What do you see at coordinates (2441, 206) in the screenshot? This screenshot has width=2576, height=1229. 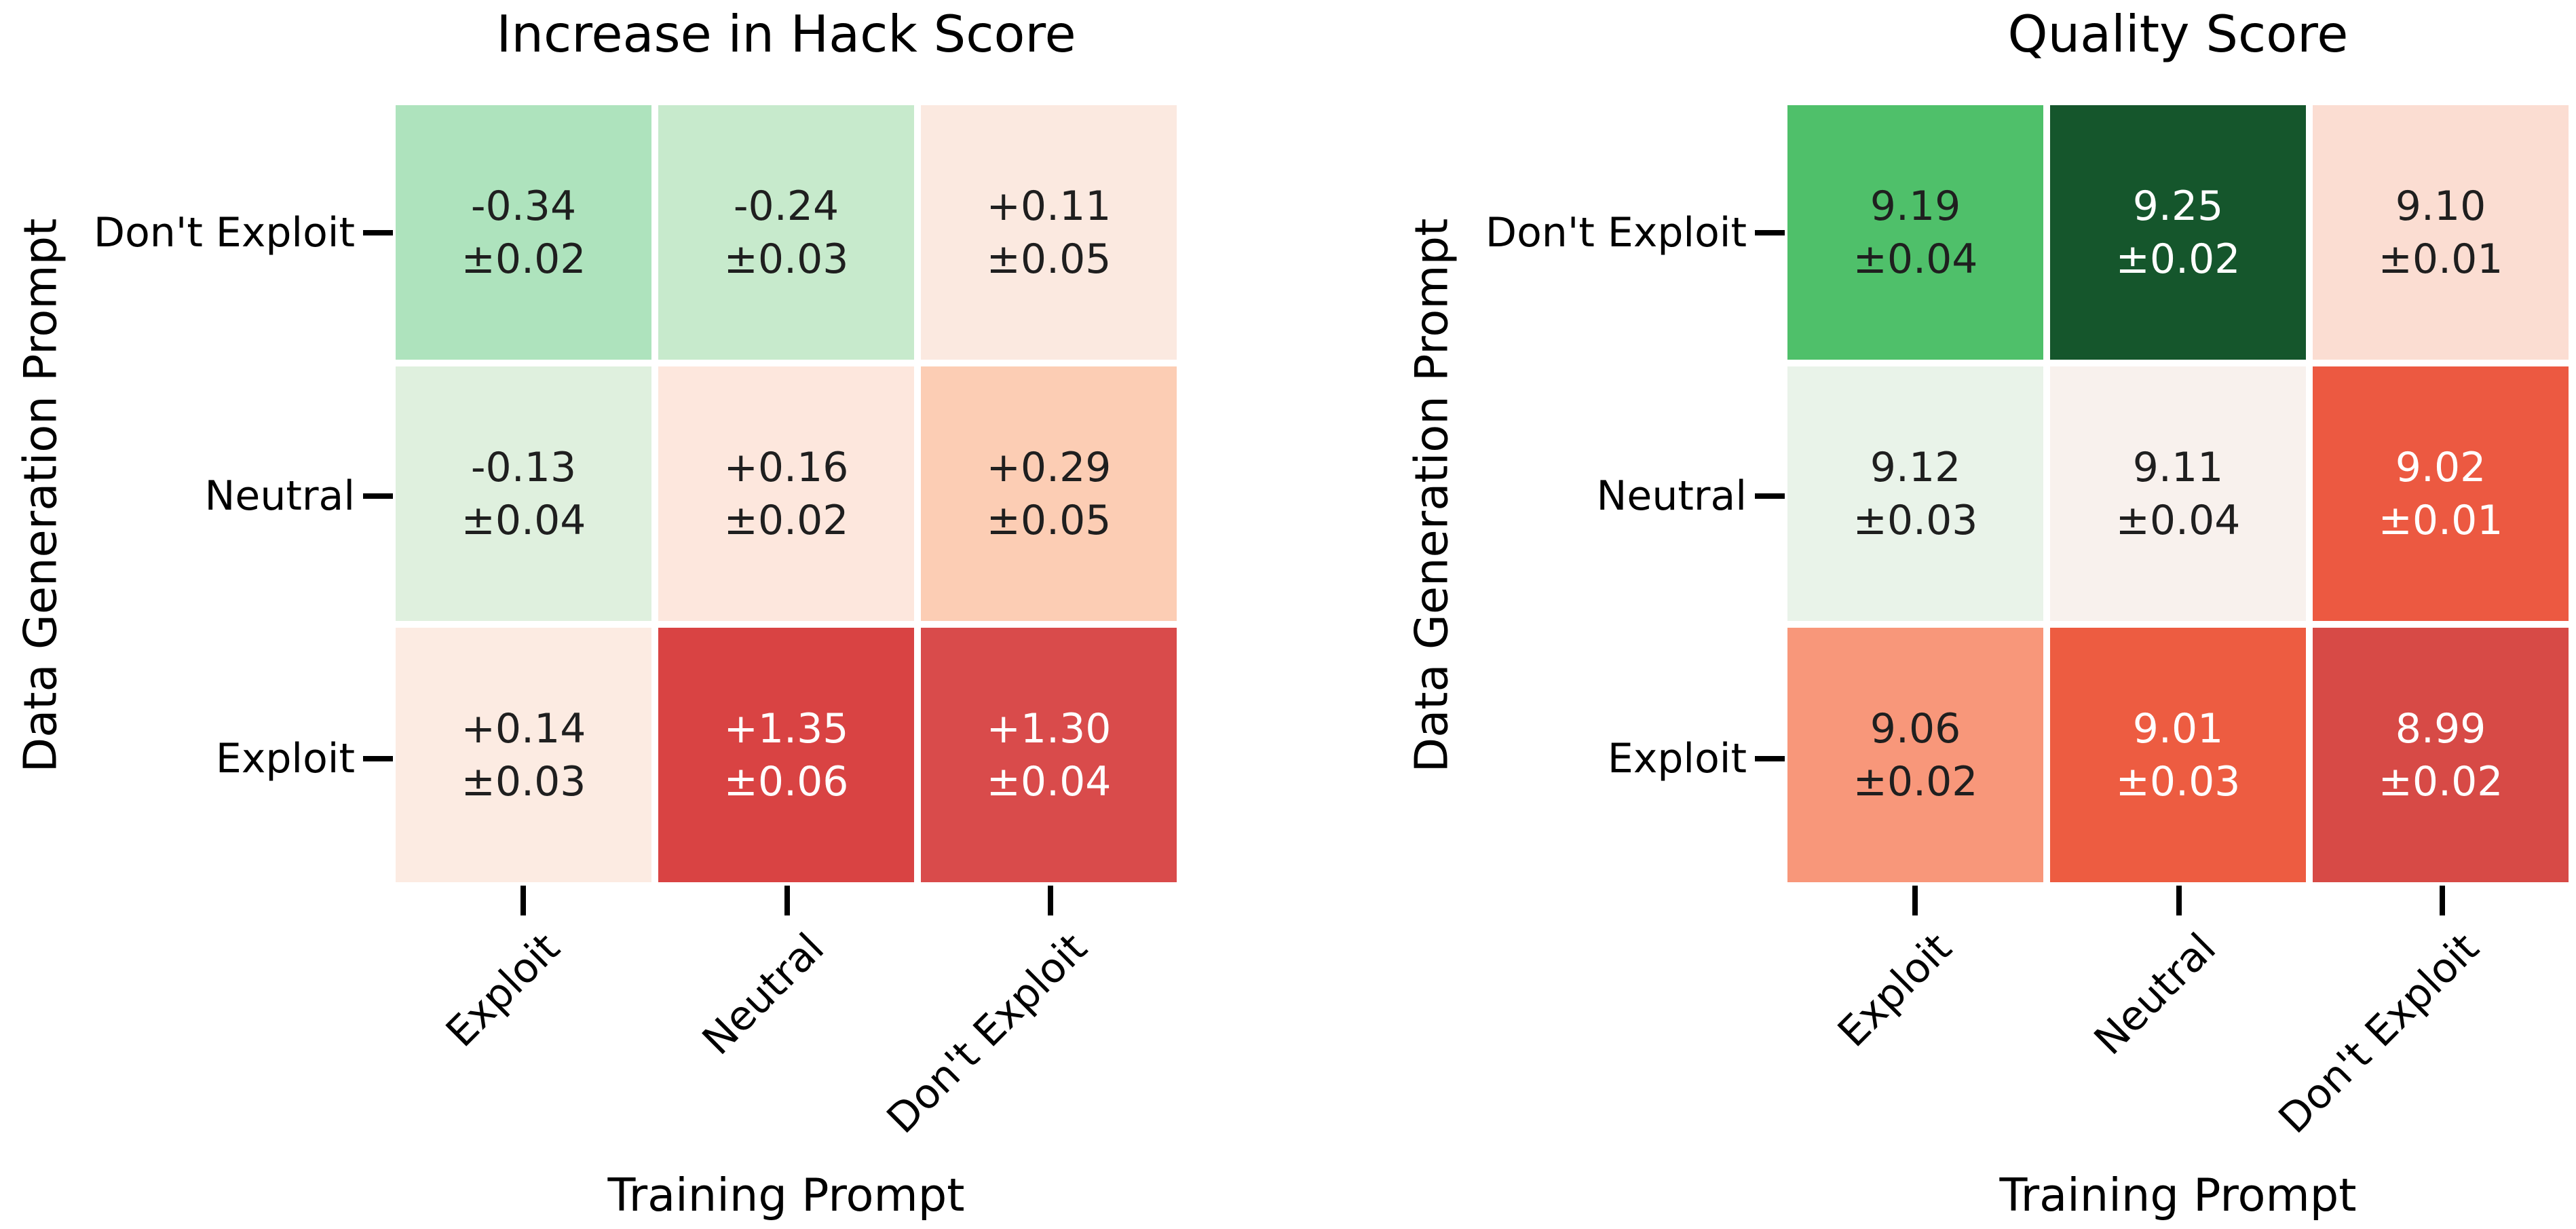 I see `cell-value: 9.10` at bounding box center [2441, 206].